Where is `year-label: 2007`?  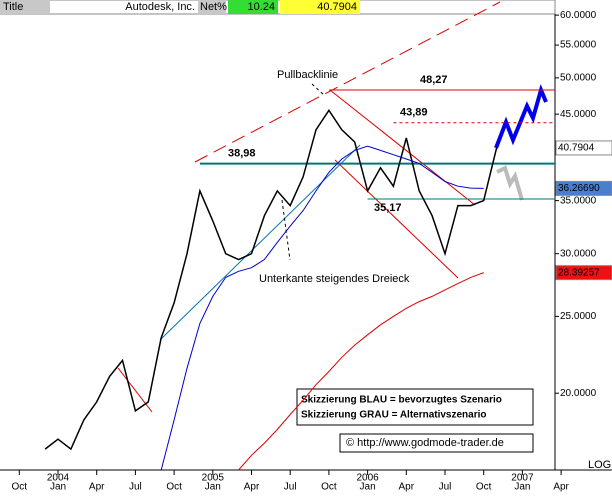
year-label: 2007 is located at coordinates (522, 478).